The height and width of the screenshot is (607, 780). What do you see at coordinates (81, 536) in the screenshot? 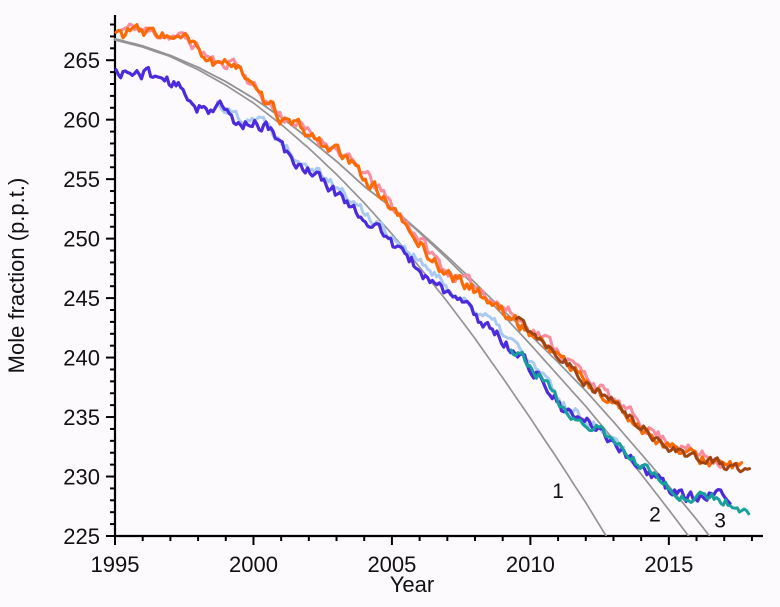
I see `y-tick-label: 225` at bounding box center [81, 536].